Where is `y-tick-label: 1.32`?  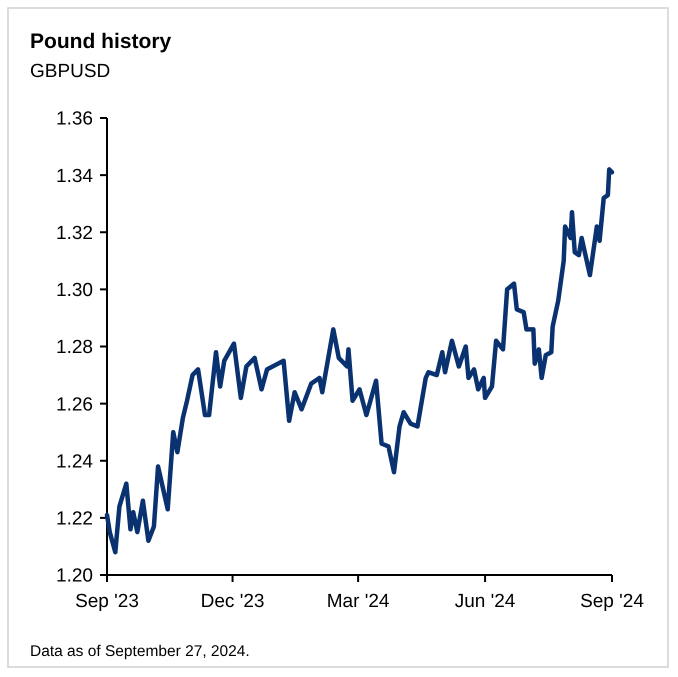 y-tick-label: 1.32 is located at coordinates (74, 233).